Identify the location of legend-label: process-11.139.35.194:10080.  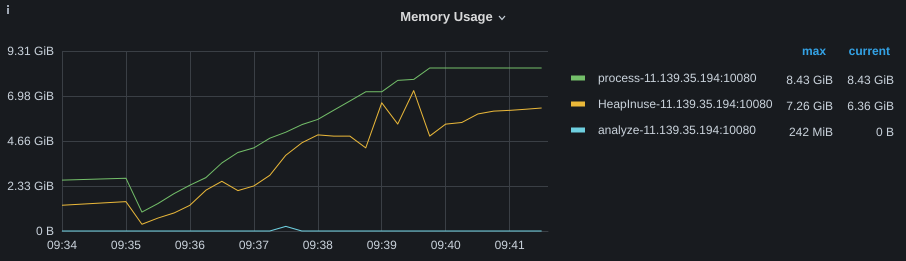
(677, 78).